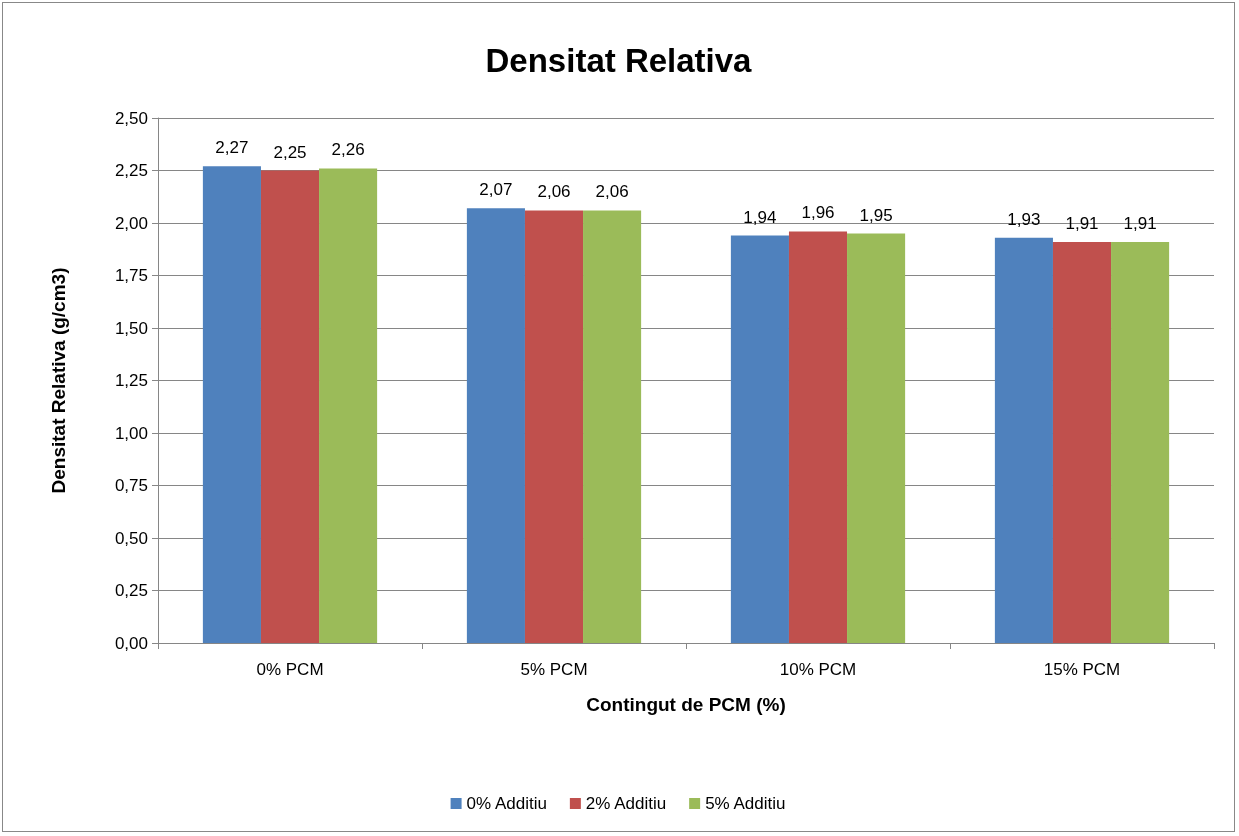 The height and width of the screenshot is (836, 1239). I want to click on y-axis-title: Densitat Relativa (g/cm3), so click(58, 380).